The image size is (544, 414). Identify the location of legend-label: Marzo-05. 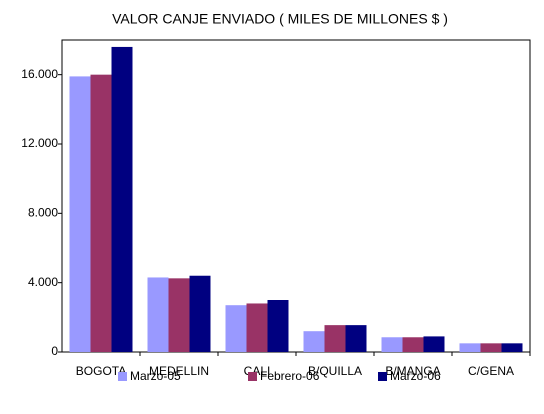
(155, 376).